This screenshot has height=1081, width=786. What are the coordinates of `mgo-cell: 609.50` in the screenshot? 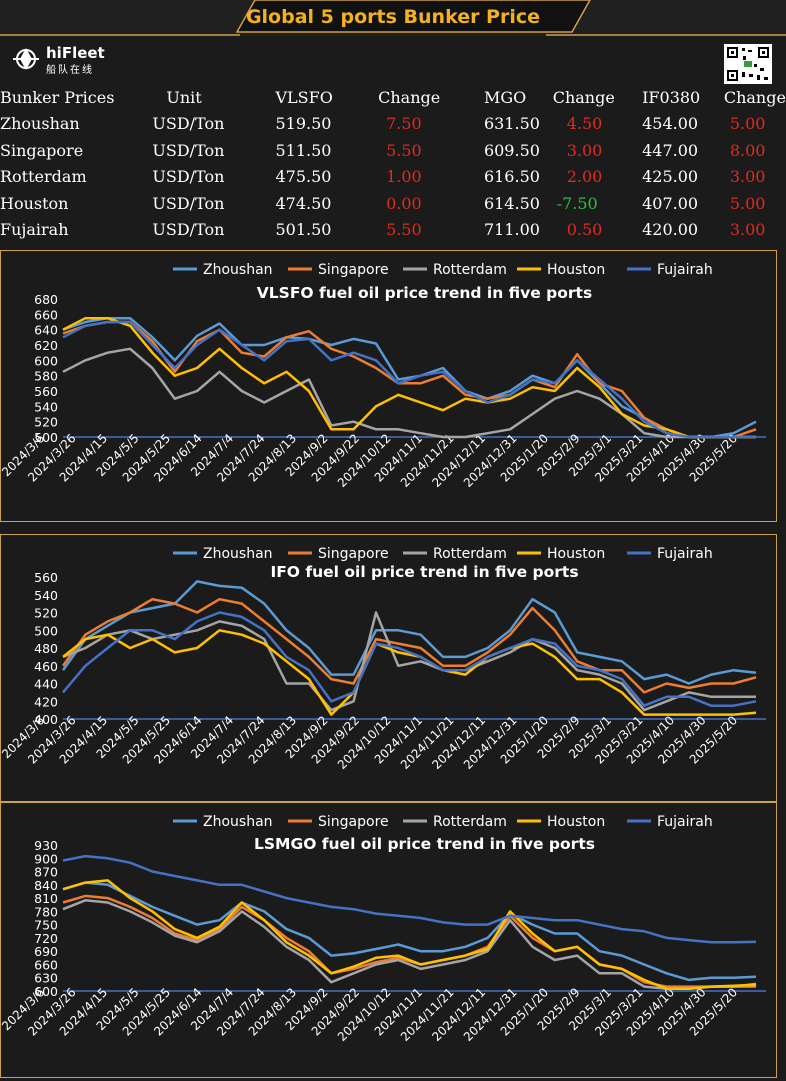 It's located at (511, 150).